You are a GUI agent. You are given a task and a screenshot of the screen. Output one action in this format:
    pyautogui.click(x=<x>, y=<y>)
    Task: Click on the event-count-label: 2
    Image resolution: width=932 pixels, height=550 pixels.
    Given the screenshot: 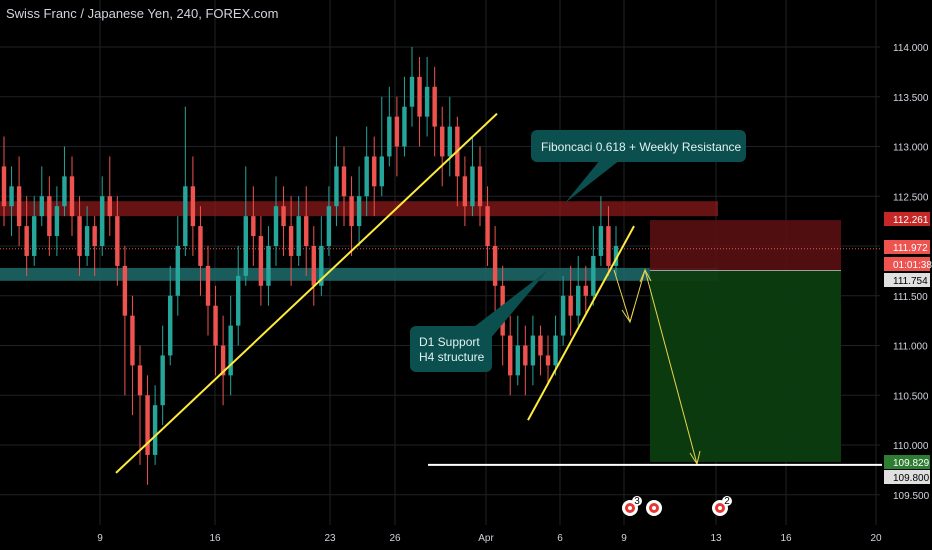 What is the action you would take?
    pyautogui.click(x=727, y=501)
    